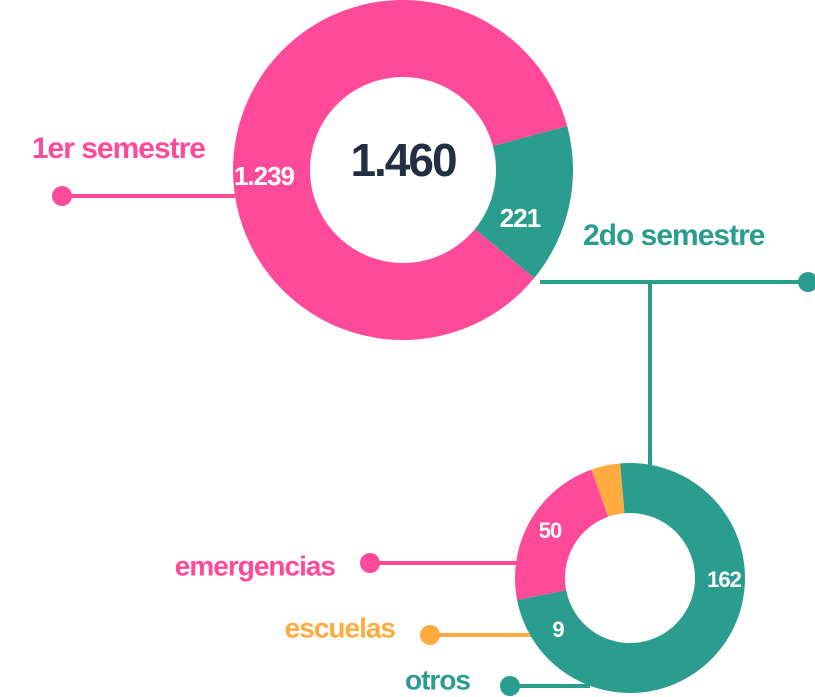 Image resolution: width=815 pixels, height=697 pixels. I want to click on center-total: 1.460, so click(403, 160).